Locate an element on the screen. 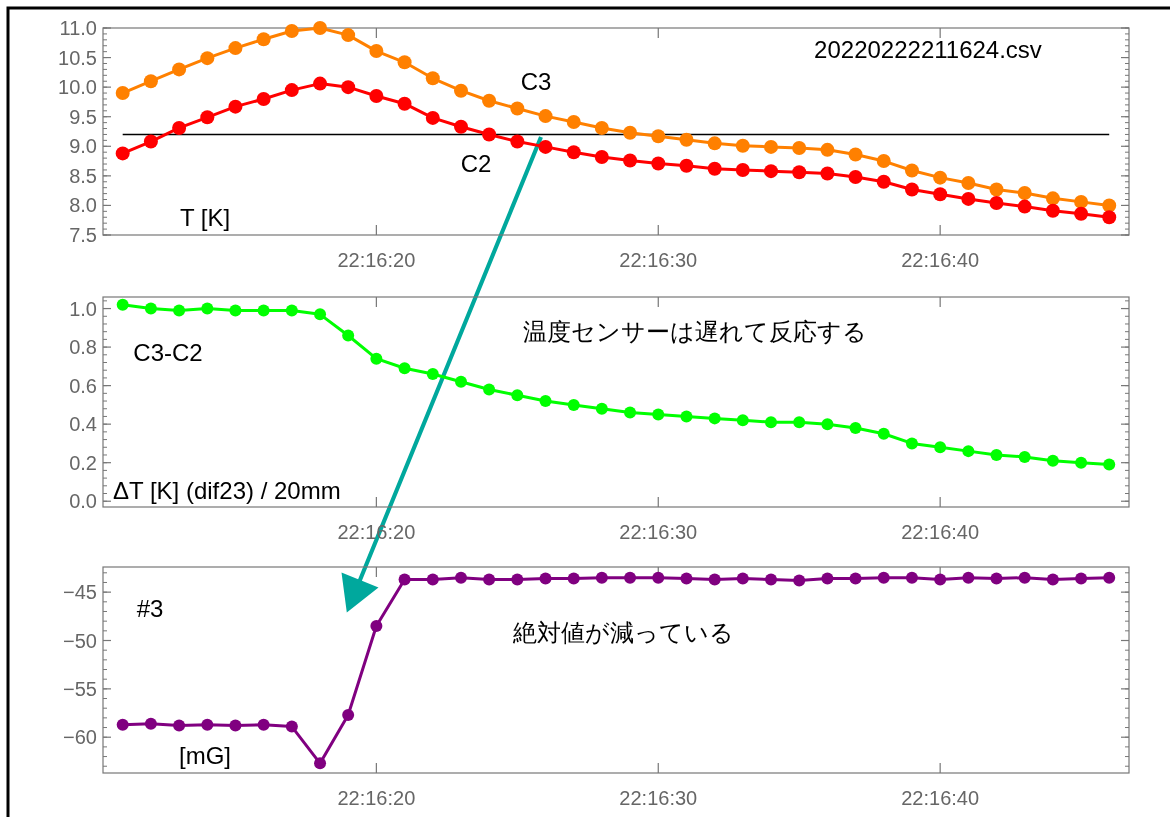 Image resolution: width=1170 pixels, height=817 pixels. y-tick-label: 8.5 is located at coordinates (83, 175).